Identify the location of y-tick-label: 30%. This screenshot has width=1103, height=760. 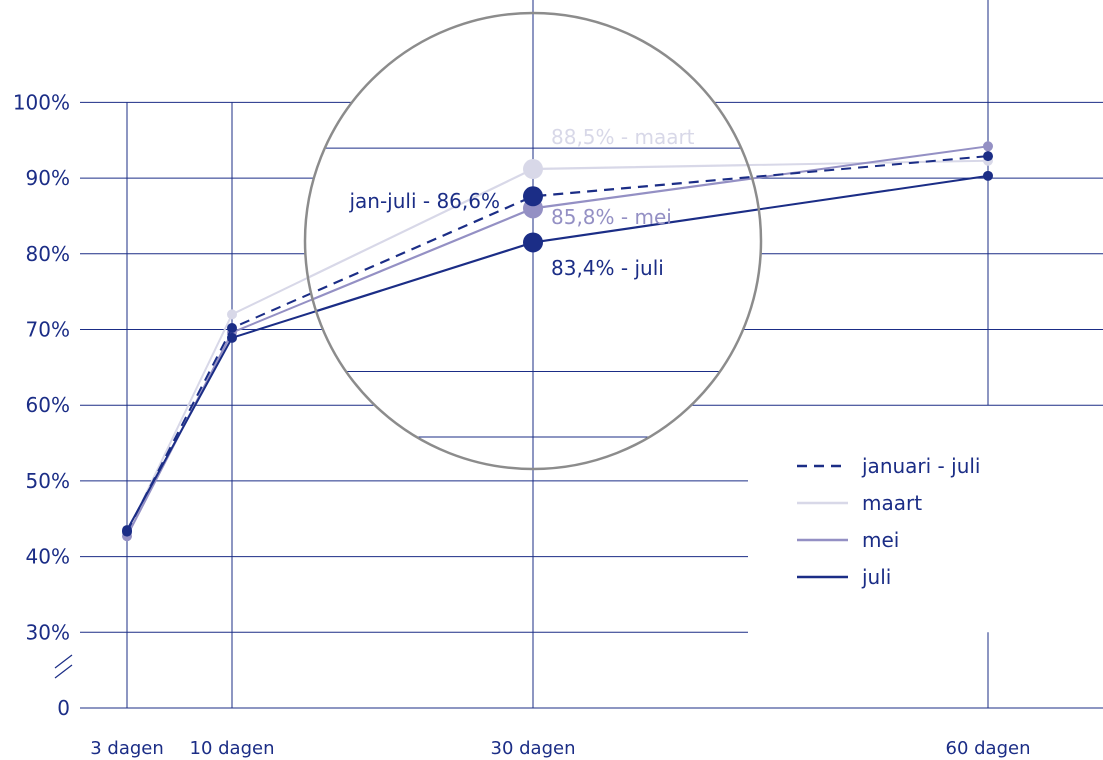
(48, 632).